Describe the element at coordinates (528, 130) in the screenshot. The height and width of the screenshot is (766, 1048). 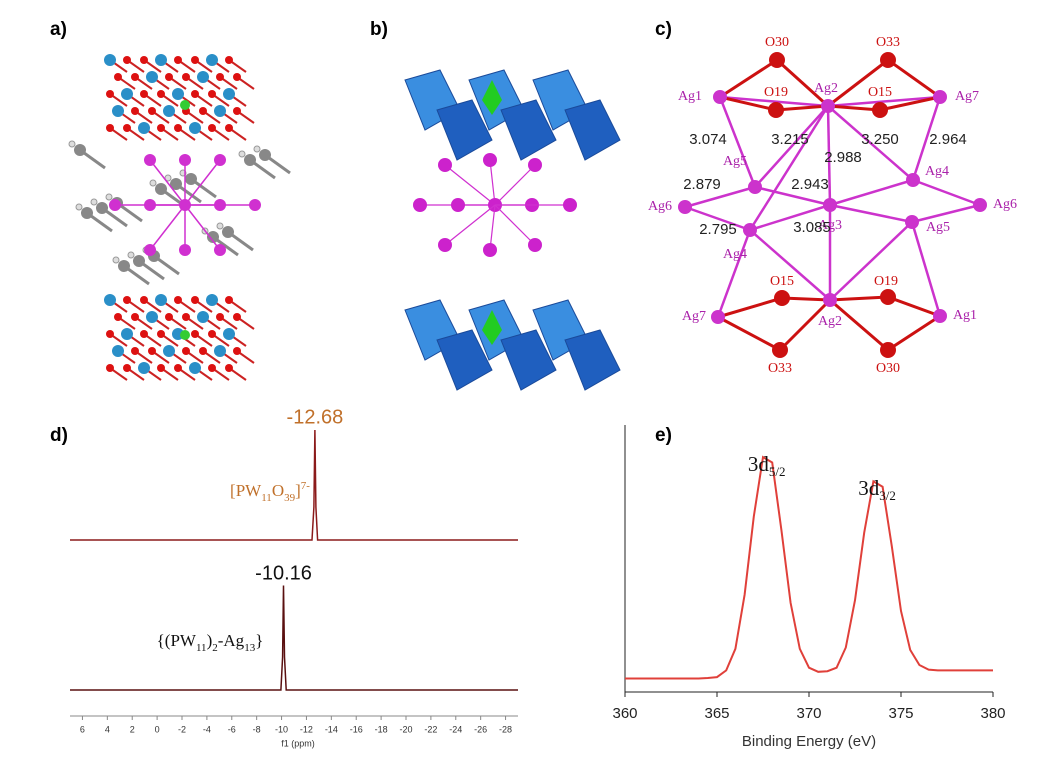
I see `polyhedron` at that location.